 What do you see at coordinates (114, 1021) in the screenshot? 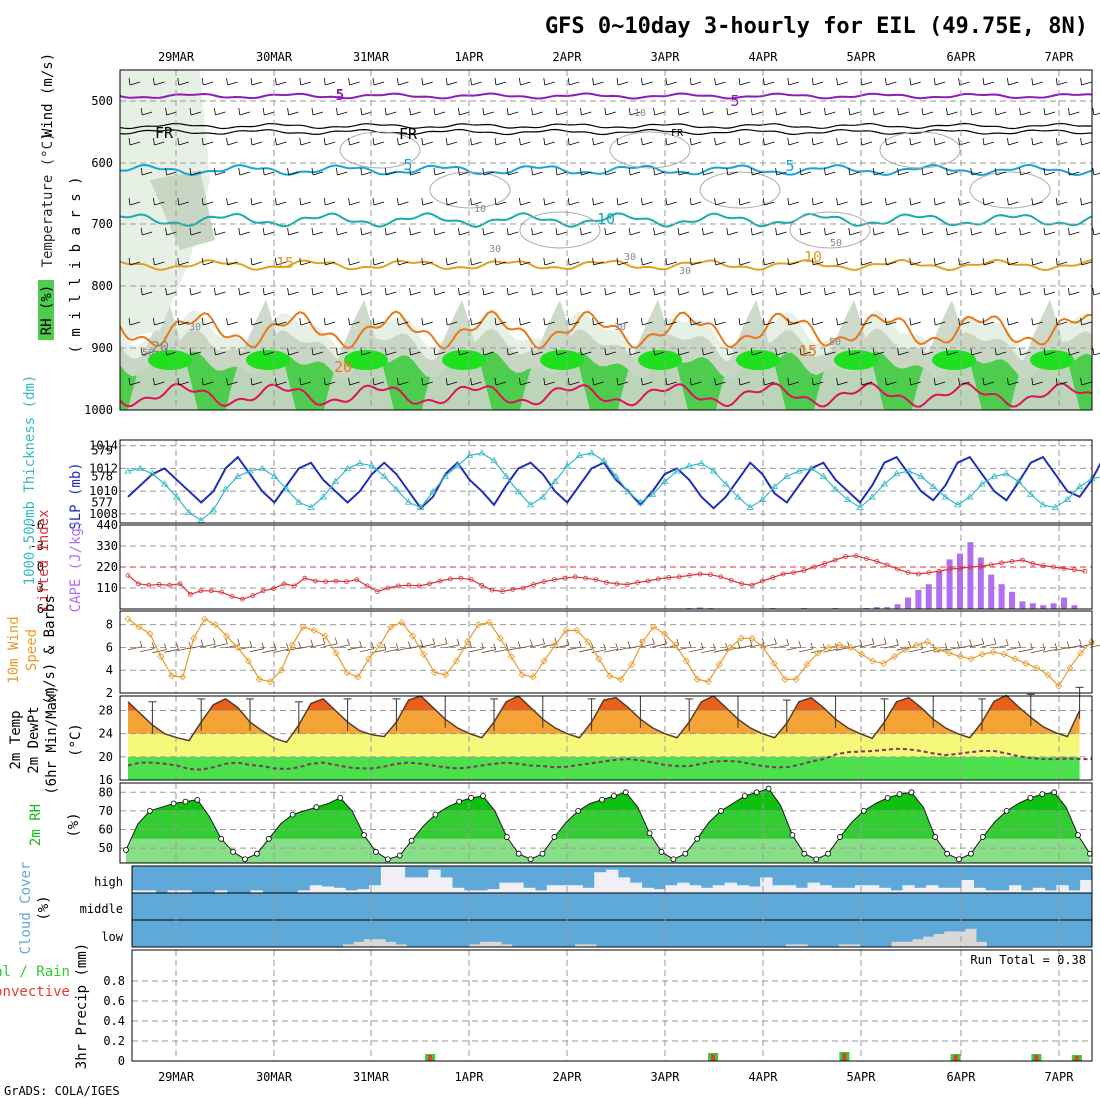
I see `precip-ticks: 0.80.60.40.20` at bounding box center [114, 1021].